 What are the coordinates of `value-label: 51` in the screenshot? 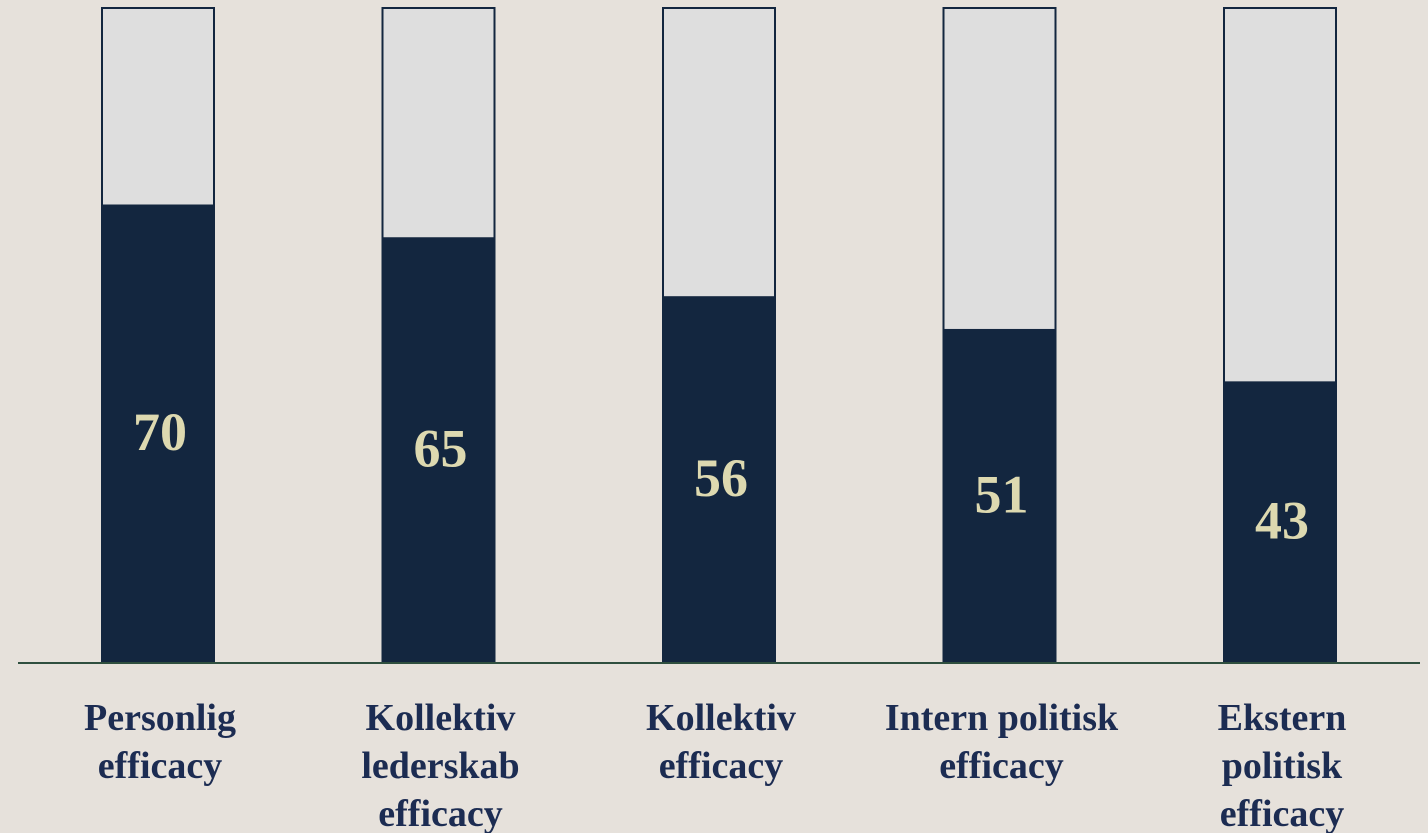 It's located at (1002, 494).